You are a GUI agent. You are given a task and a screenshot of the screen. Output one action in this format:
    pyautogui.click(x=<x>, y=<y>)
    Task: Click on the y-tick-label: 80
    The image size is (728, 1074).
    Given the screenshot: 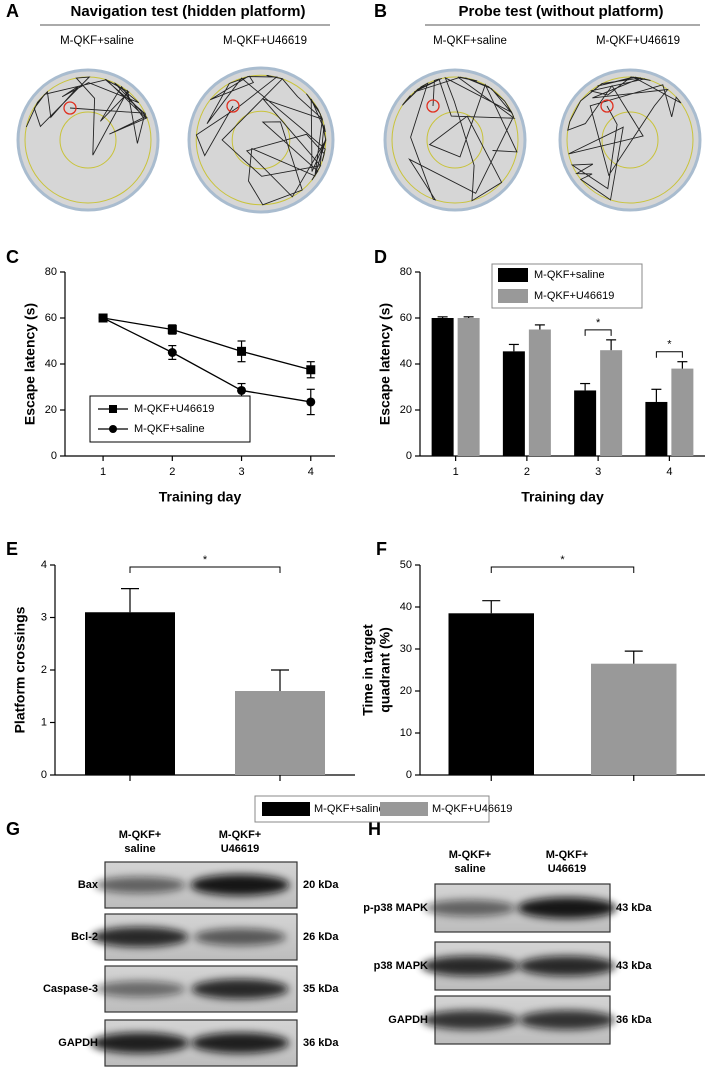 What is the action you would take?
    pyautogui.click(x=51, y=272)
    